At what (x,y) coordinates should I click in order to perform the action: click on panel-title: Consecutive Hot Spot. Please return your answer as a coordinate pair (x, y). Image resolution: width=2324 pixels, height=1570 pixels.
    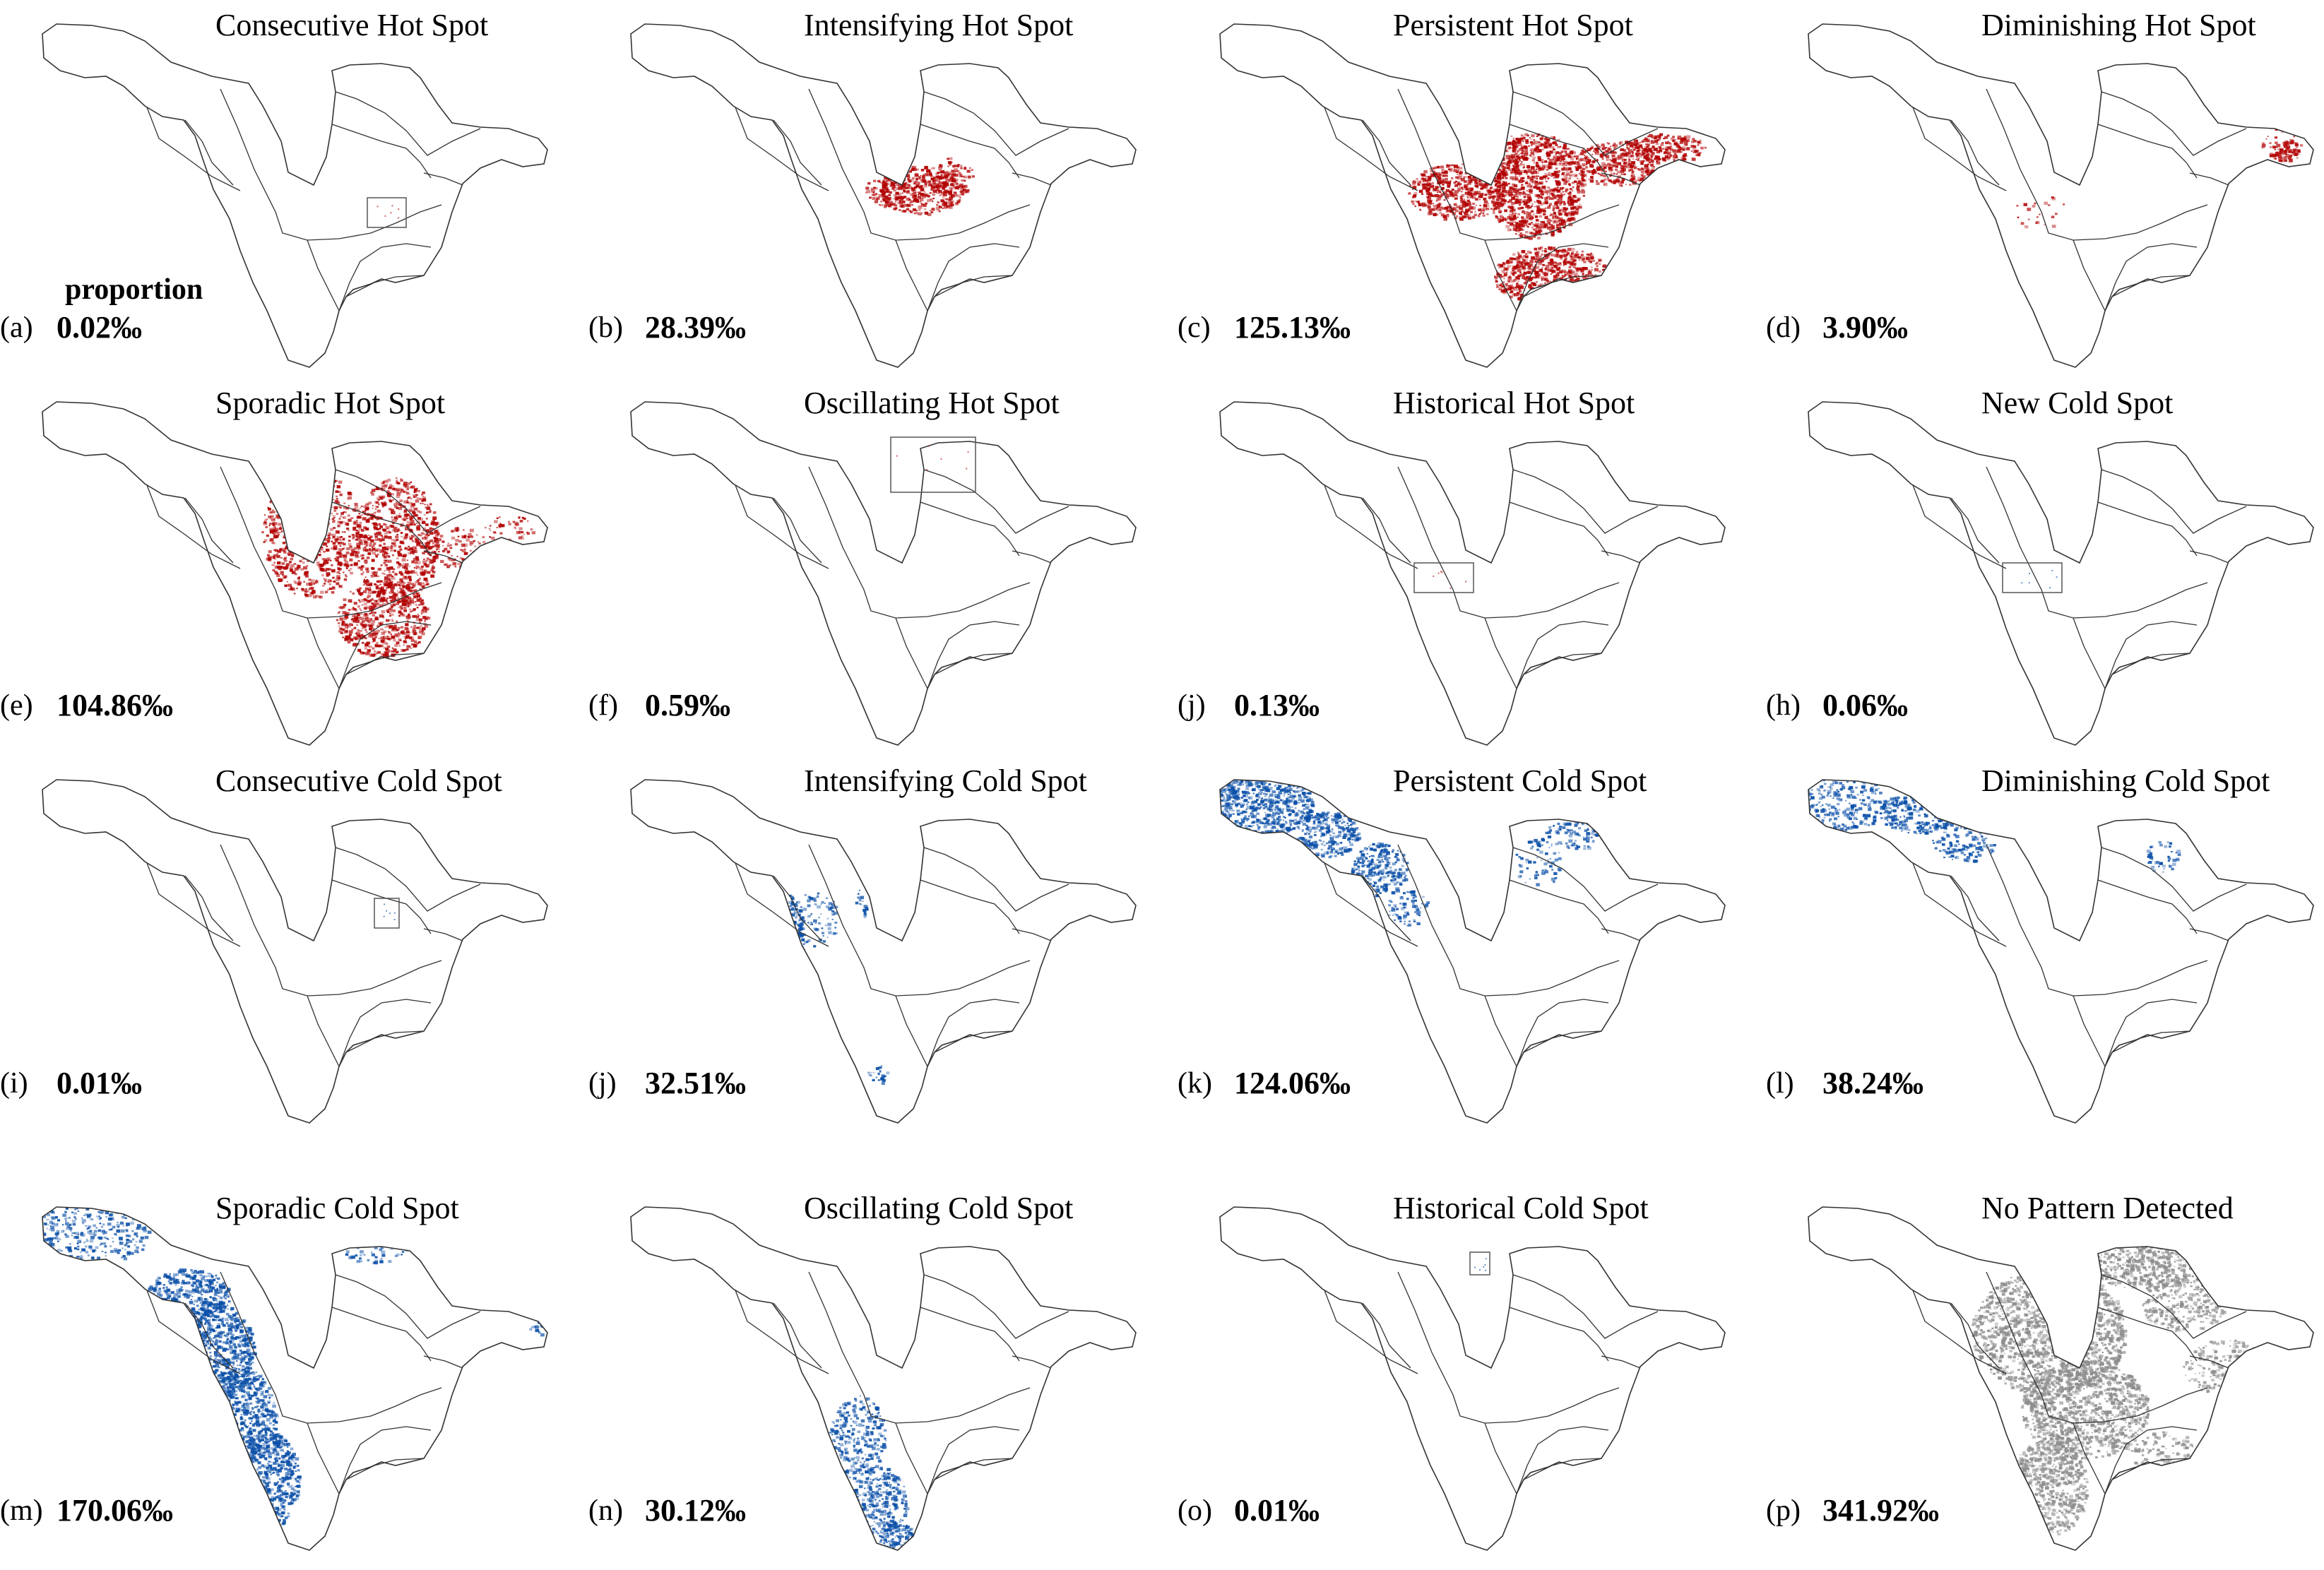
    Looking at the image, I should click on (352, 25).